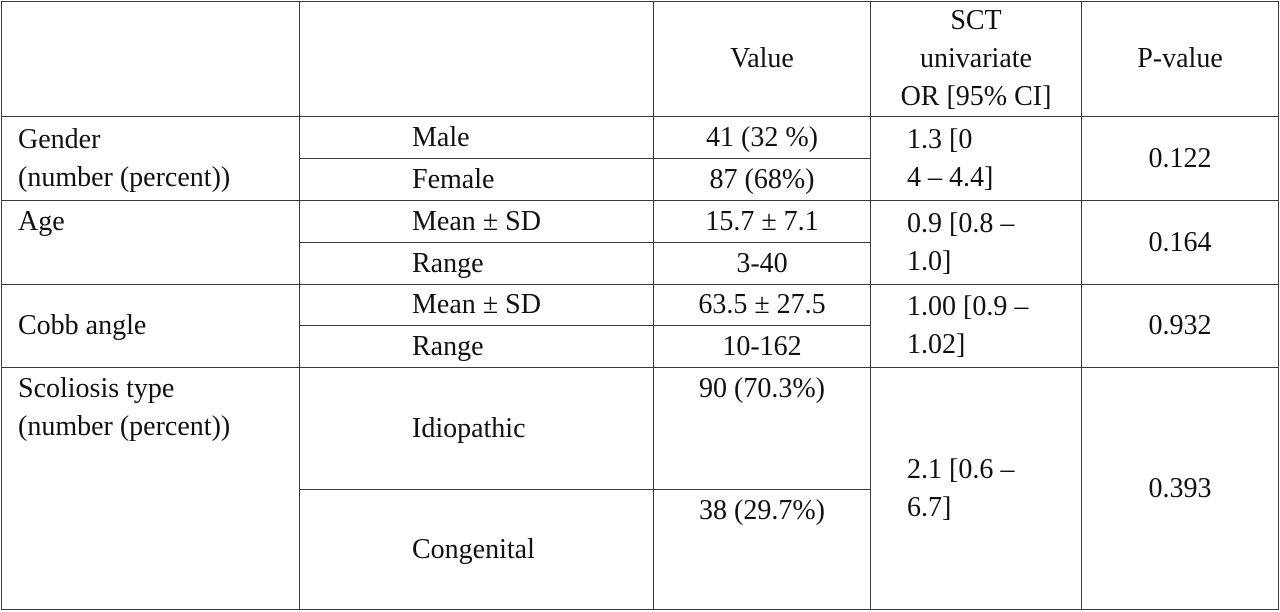 The image size is (1280, 612). What do you see at coordinates (1180, 242) in the screenshot?
I see `age-pvalue: 0.164` at bounding box center [1180, 242].